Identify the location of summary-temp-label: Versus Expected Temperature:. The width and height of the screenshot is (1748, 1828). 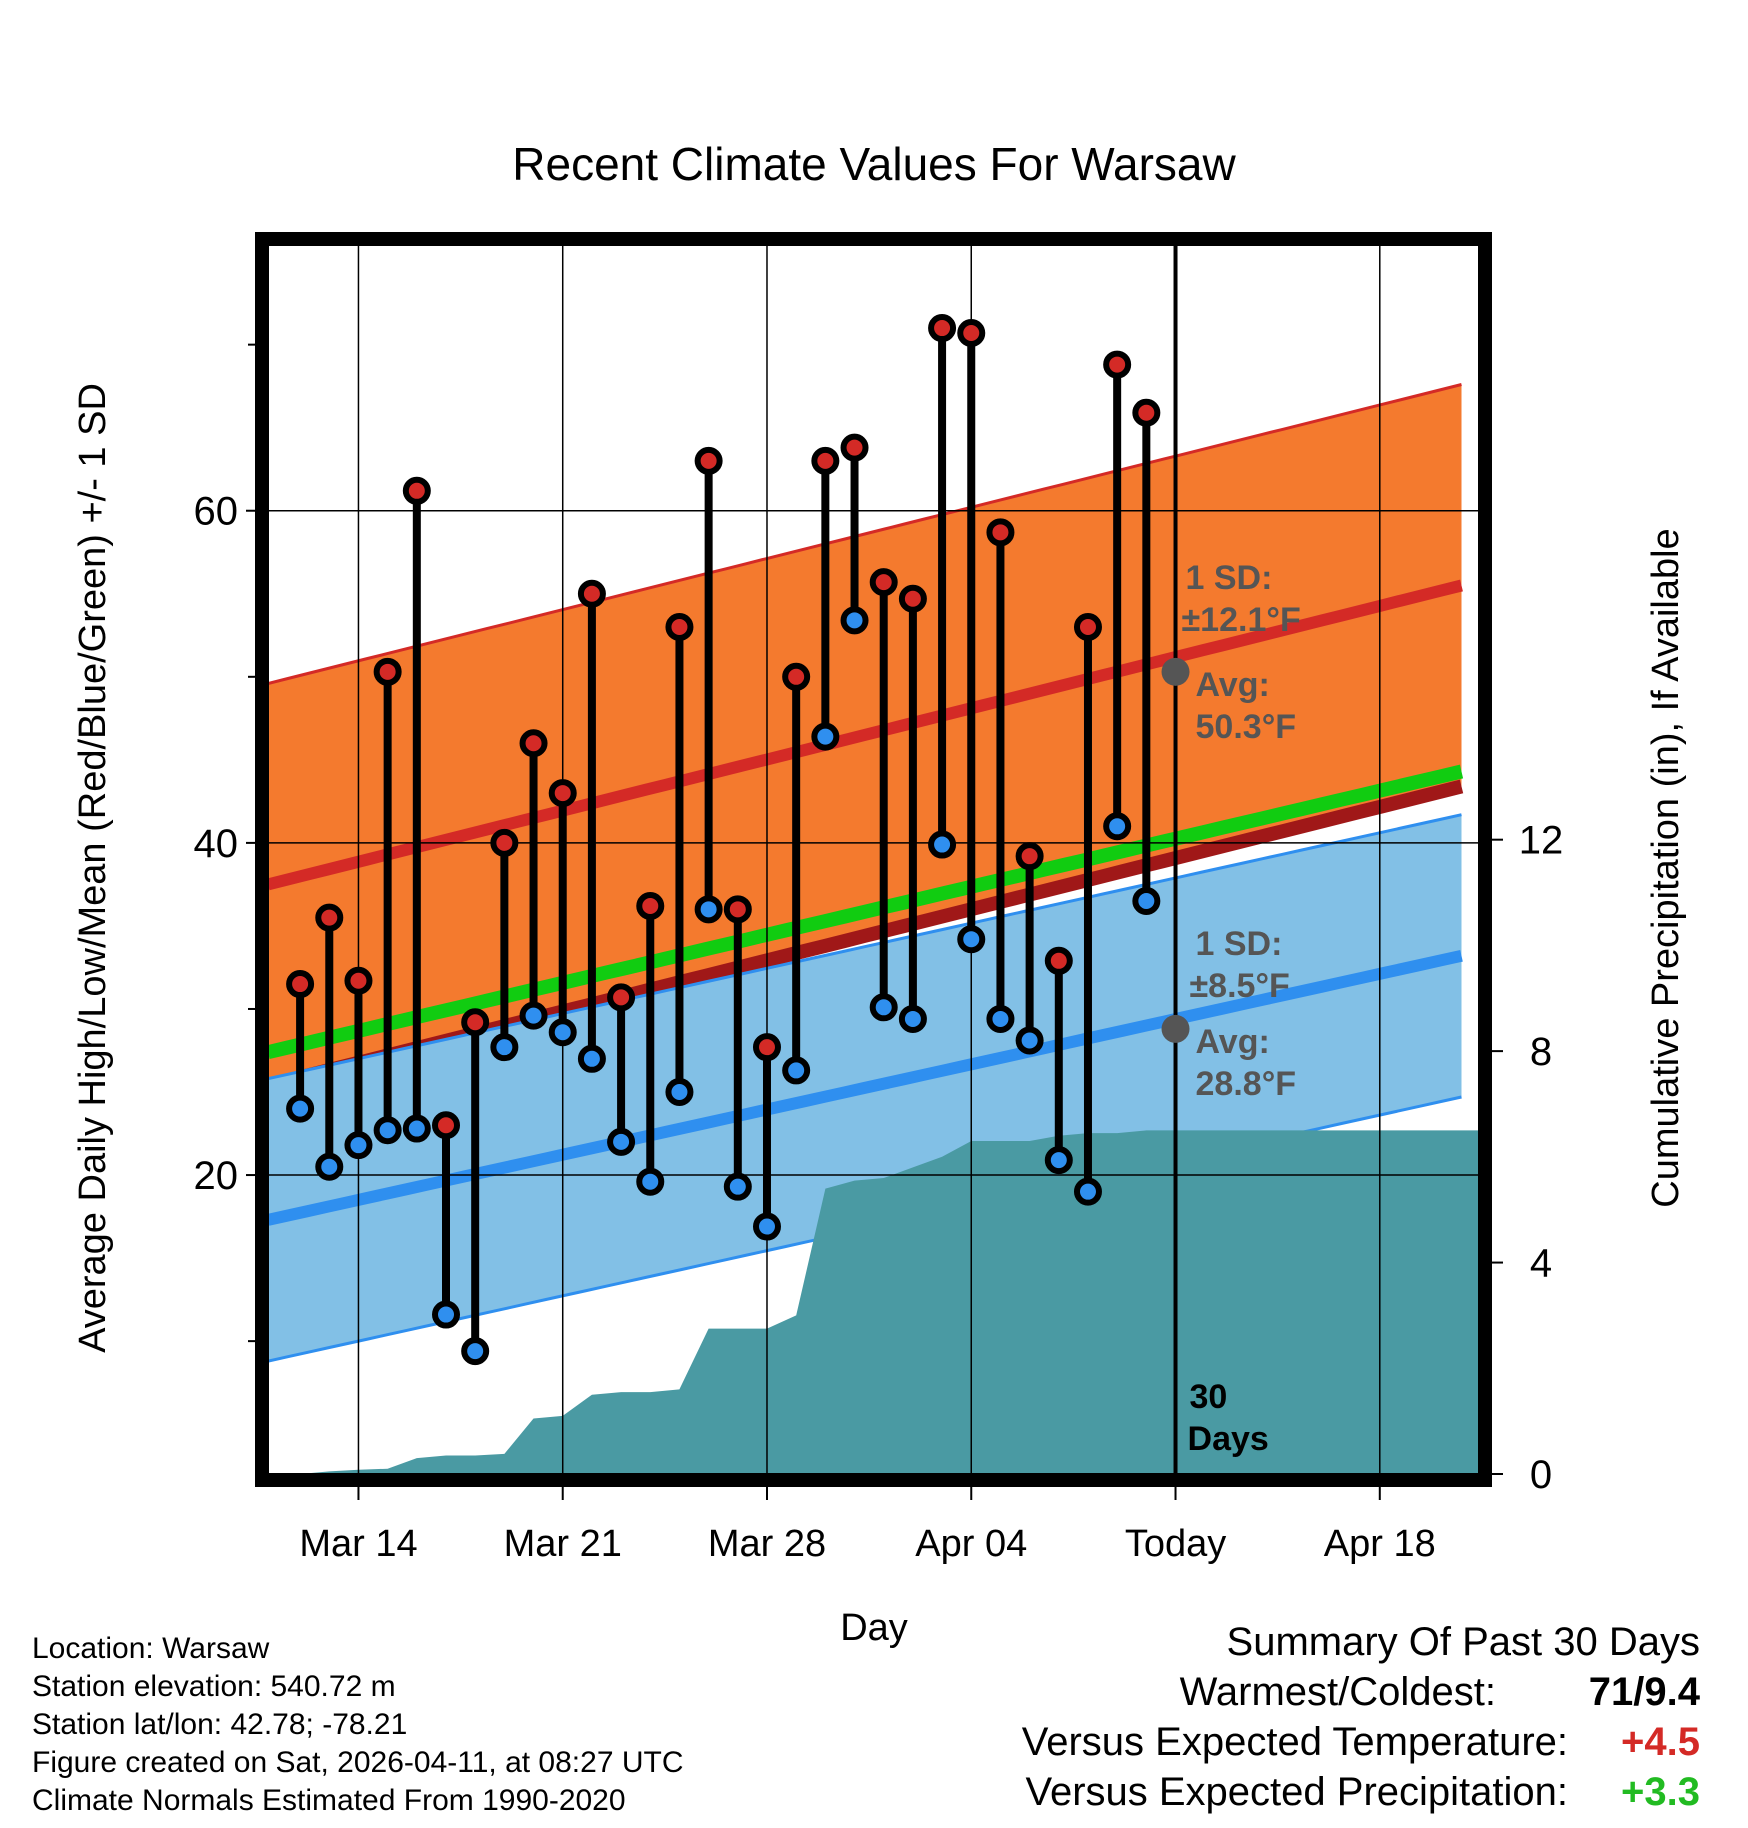
(1294, 1742).